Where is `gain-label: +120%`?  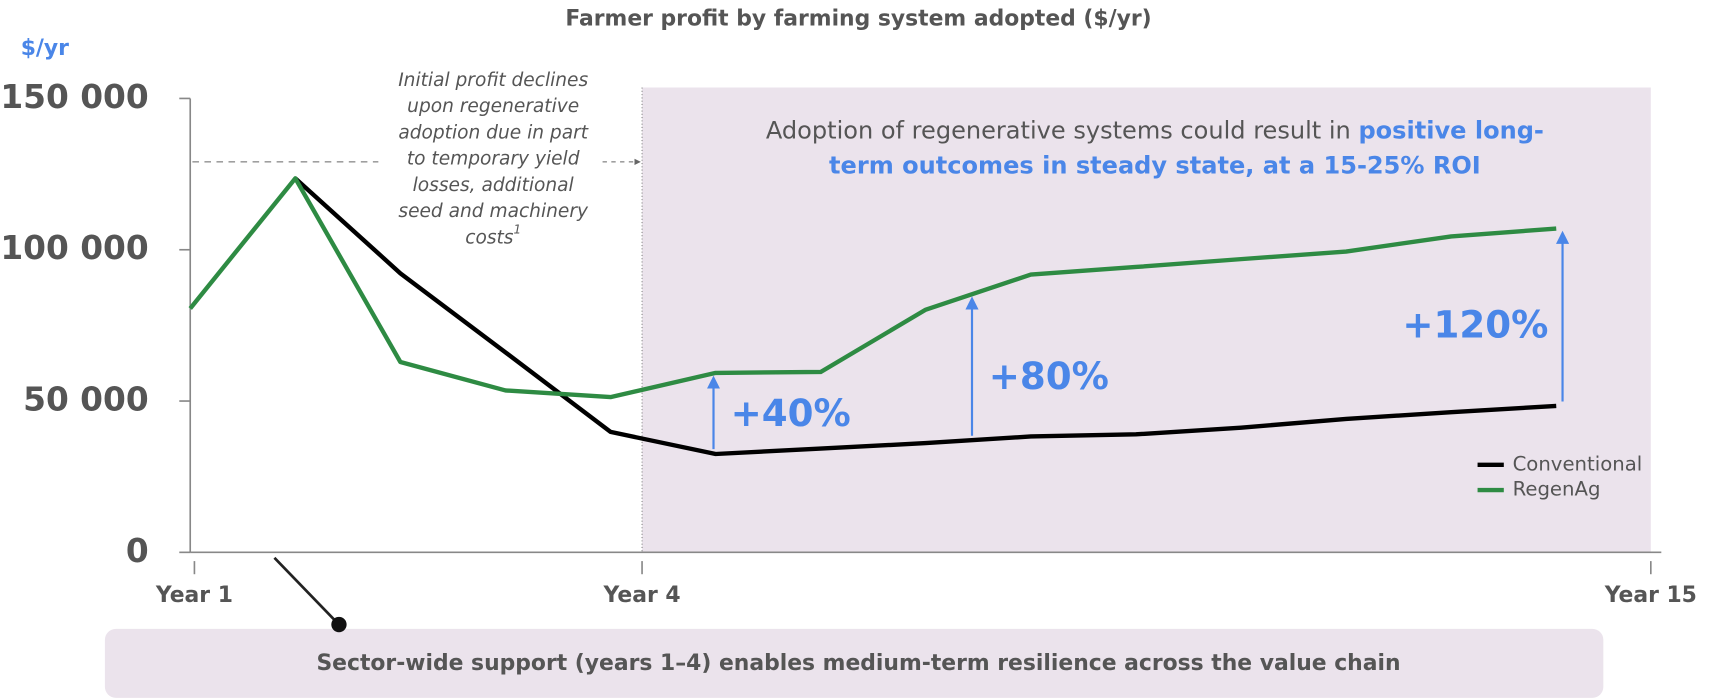 gain-label: +120% is located at coordinates (1475, 325).